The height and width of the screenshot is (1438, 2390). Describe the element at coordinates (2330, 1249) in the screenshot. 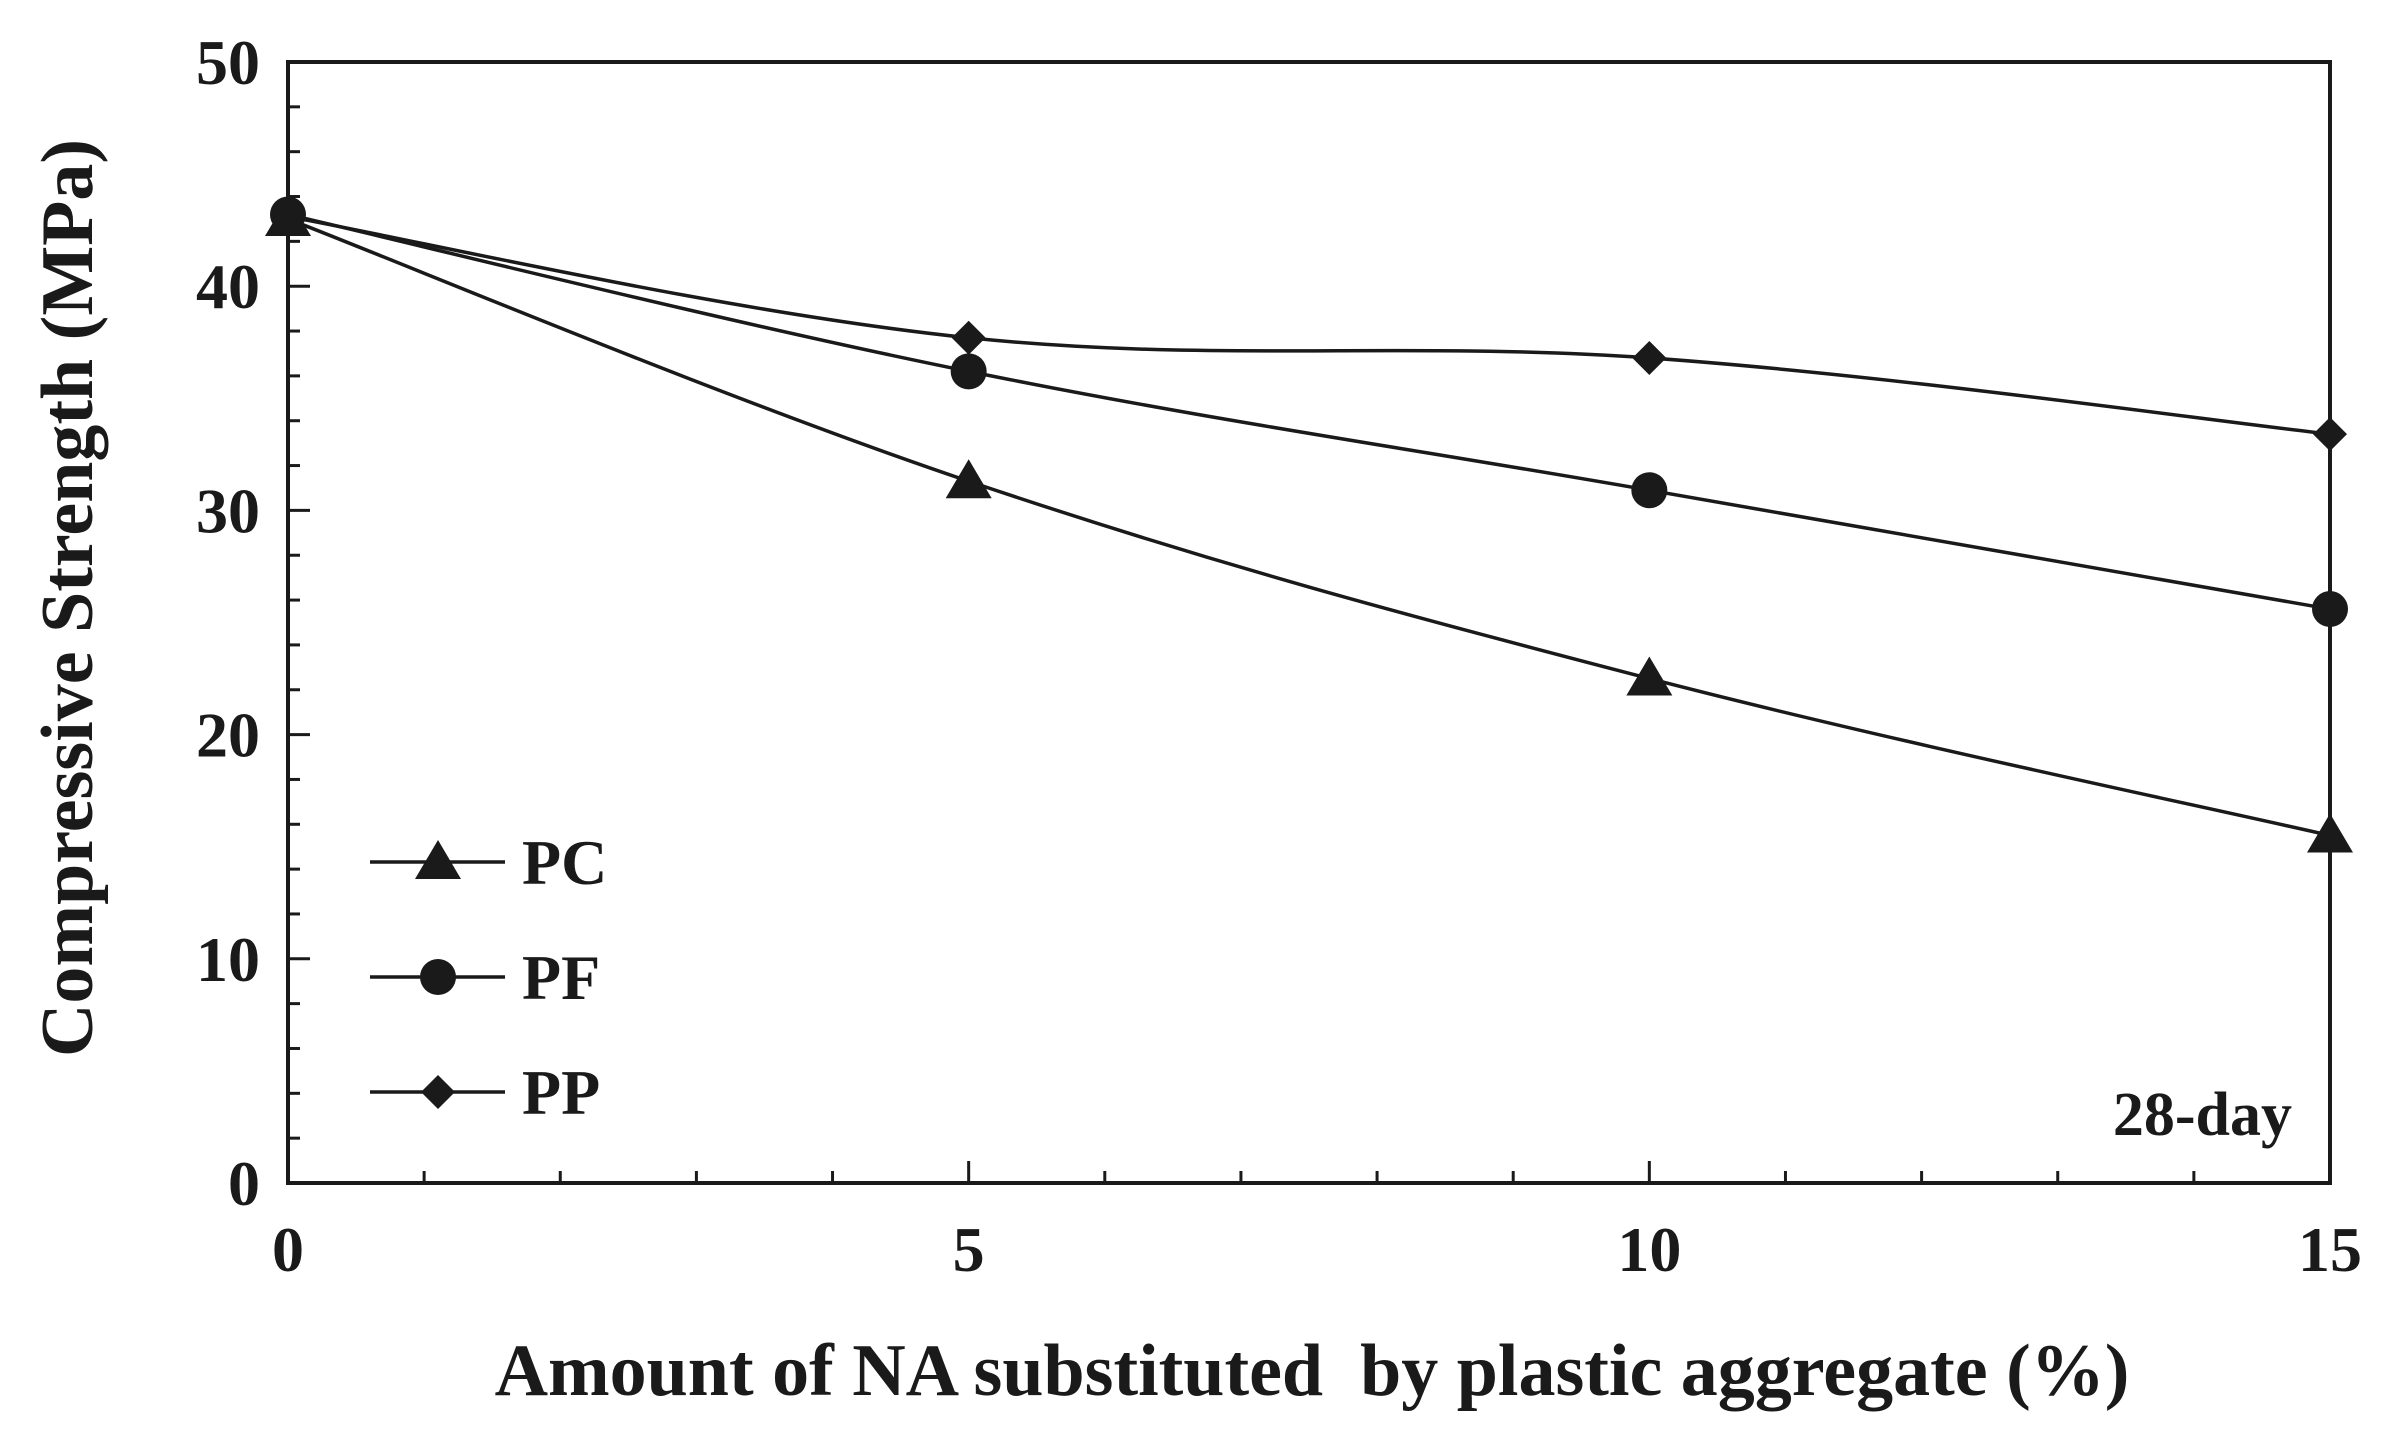

I see `x-tick-label: 15` at that location.